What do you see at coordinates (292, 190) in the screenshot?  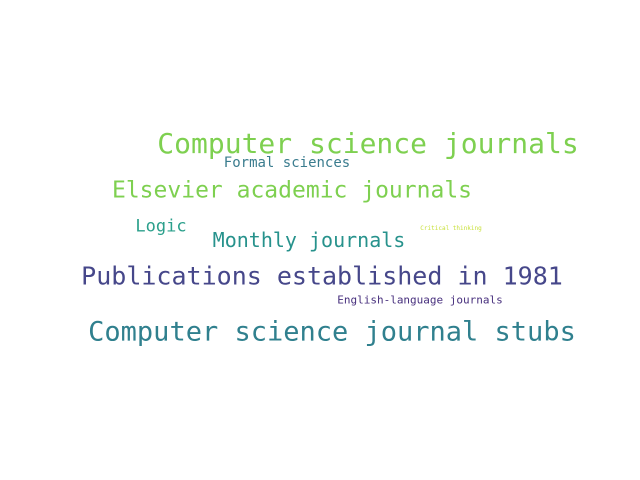 I see `word-elsevier-academic-journals: Elsevier academic journals` at bounding box center [292, 190].